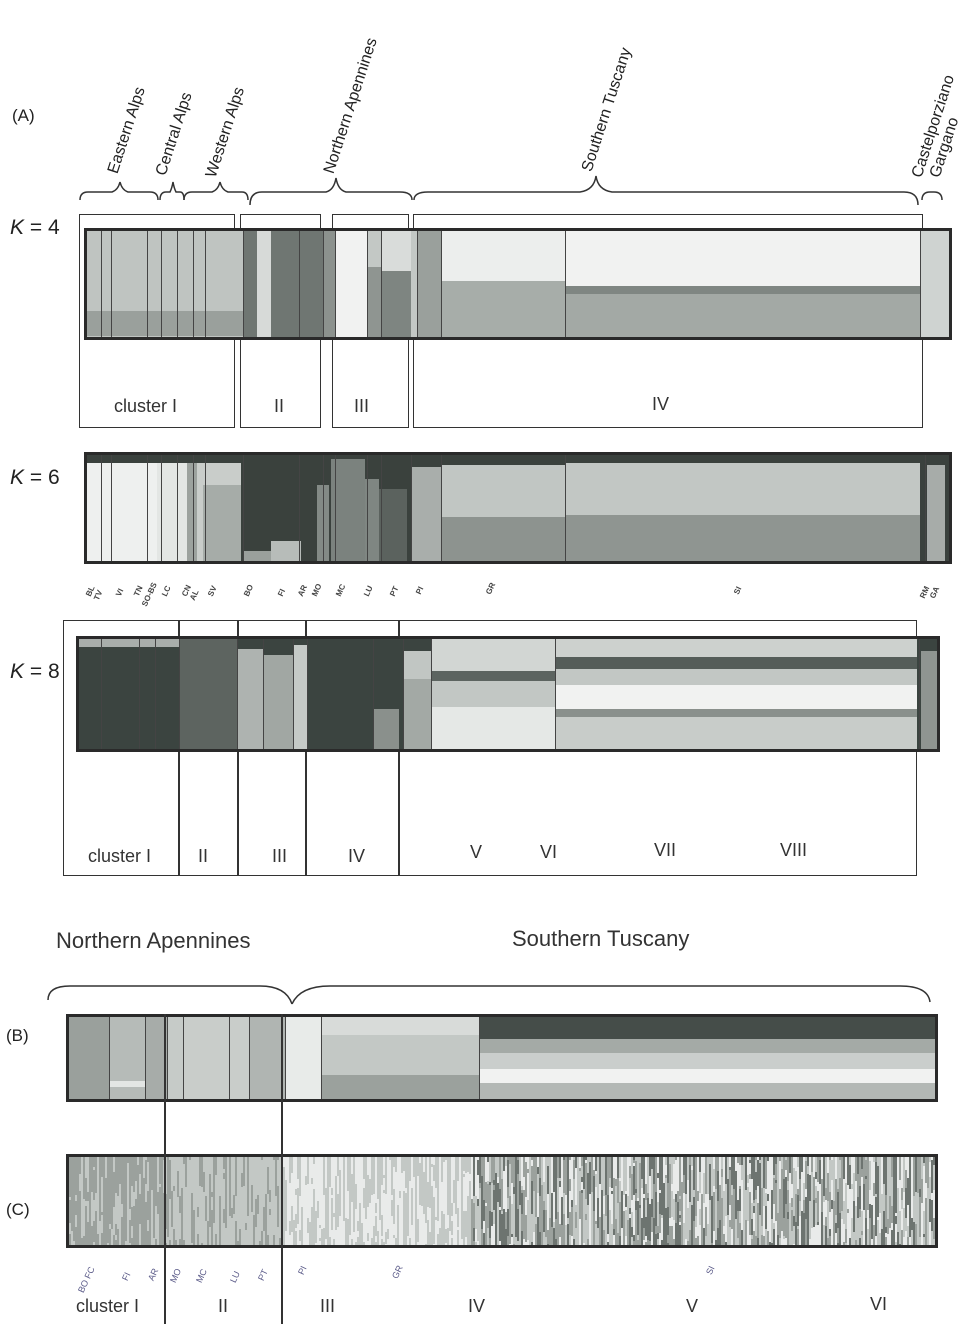 The image size is (972, 1324). What do you see at coordinates (477, 1306) in the screenshot?
I see `c-cluster-label-4: IV` at bounding box center [477, 1306].